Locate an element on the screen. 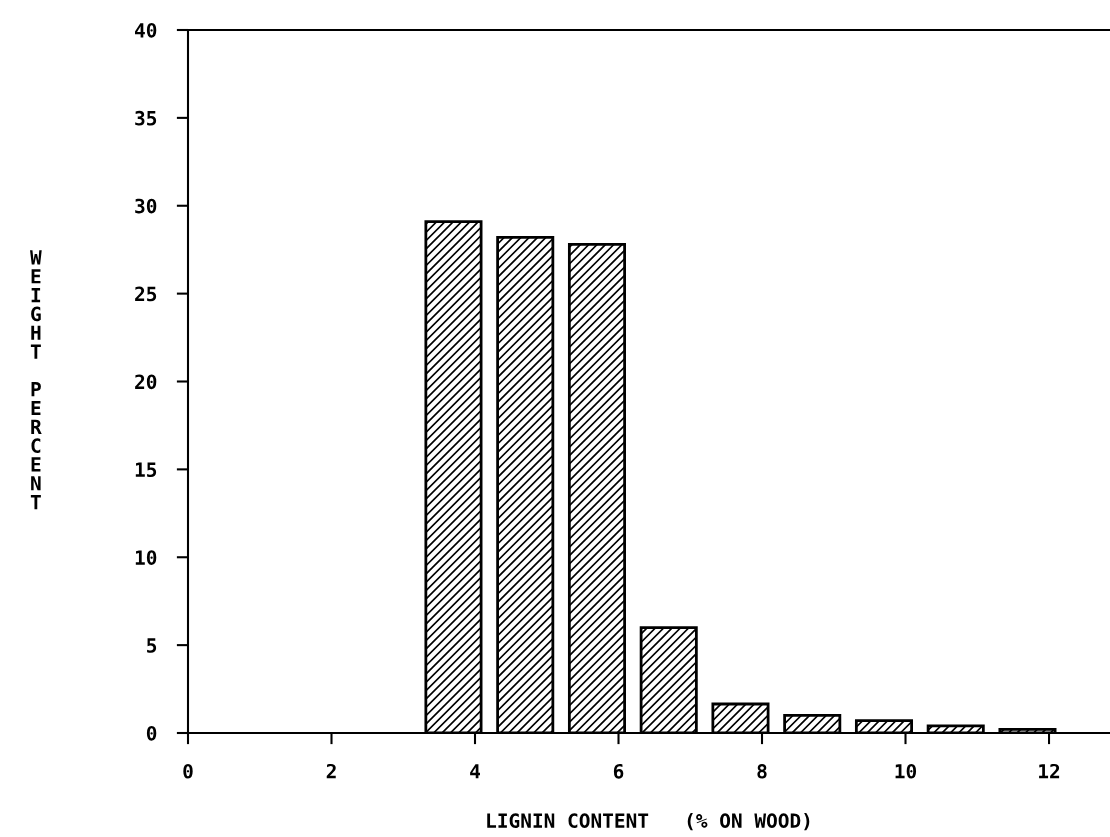 The height and width of the screenshot is (837, 1110). y-tick-label: 10 is located at coordinates (146, 557).